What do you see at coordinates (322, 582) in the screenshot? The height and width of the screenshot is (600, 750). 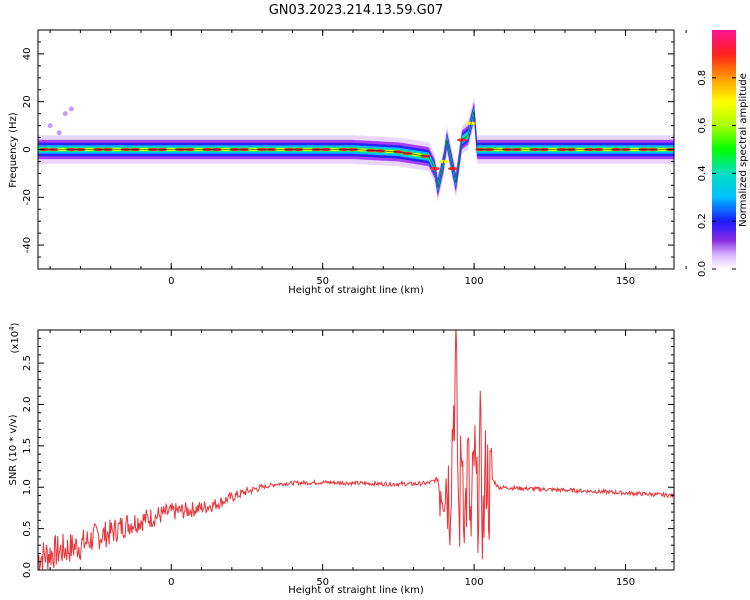 I see `snr-xtick-label: 50` at bounding box center [322, 582].